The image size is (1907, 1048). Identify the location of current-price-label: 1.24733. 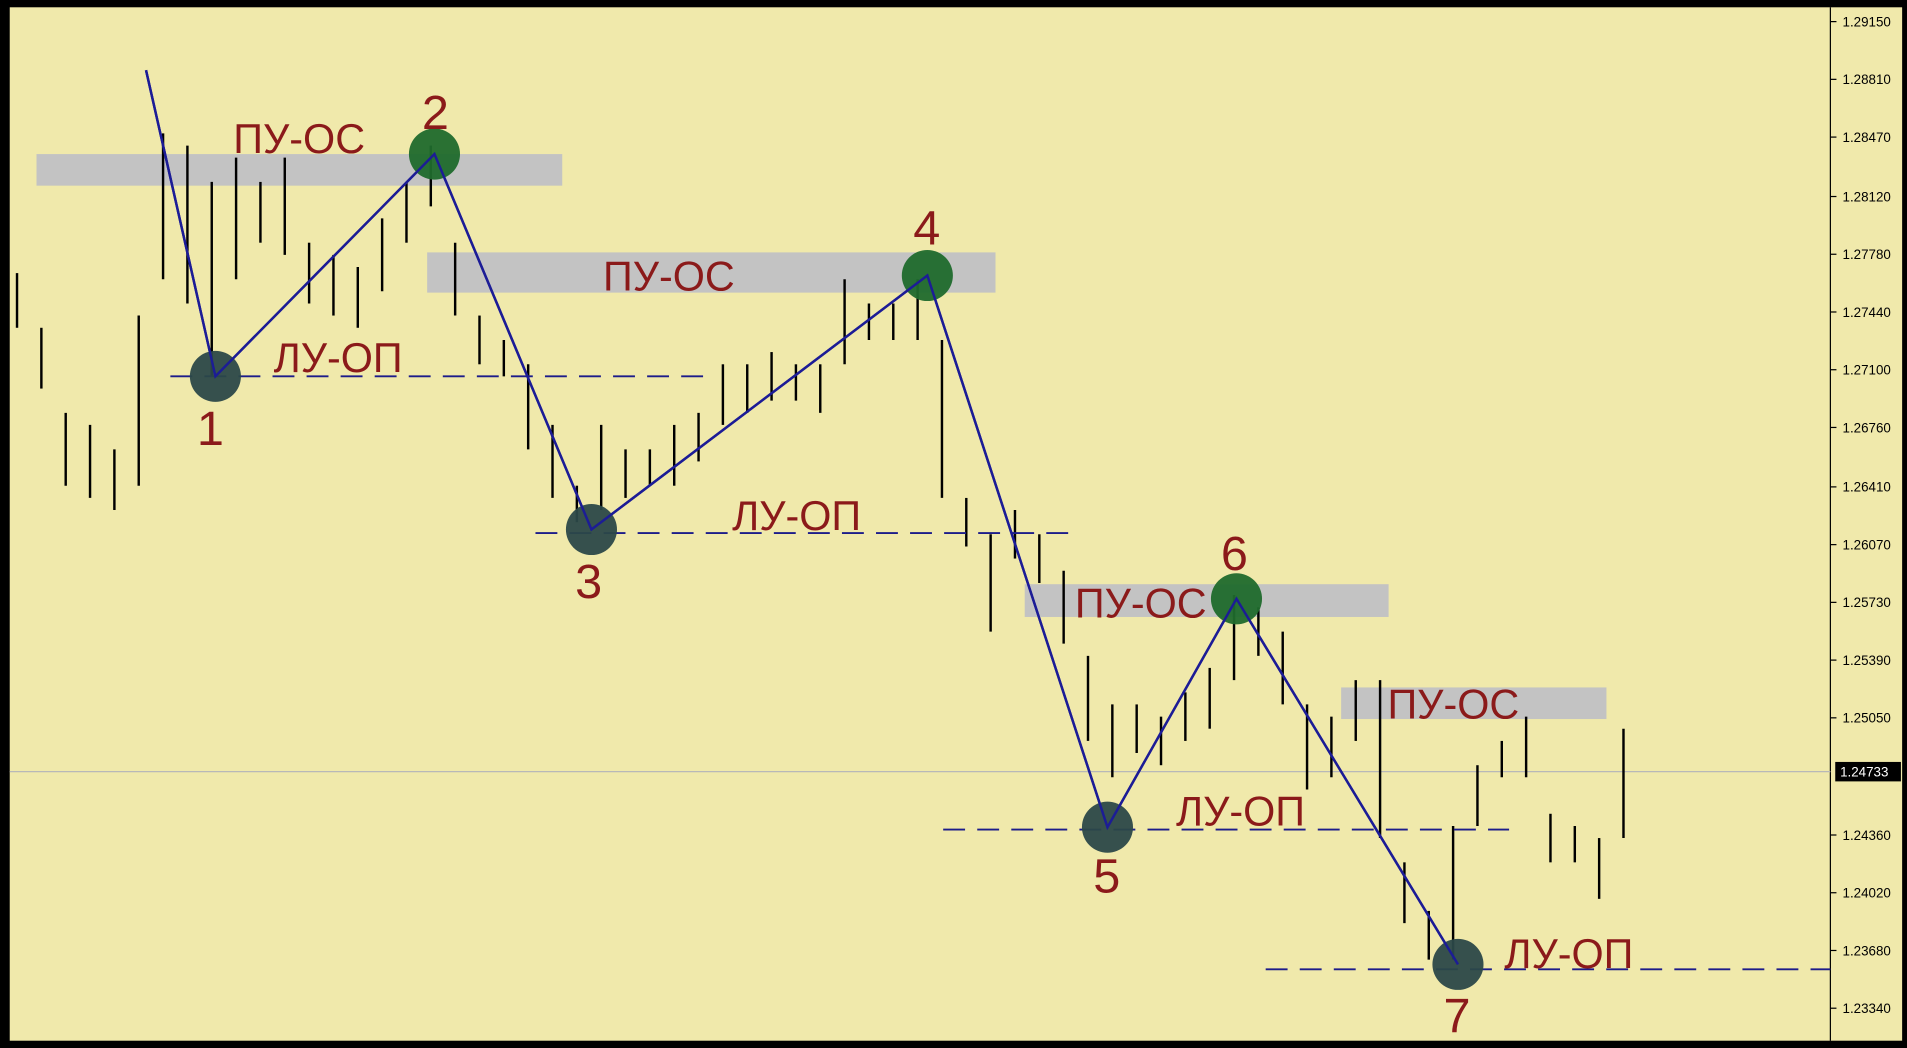
(1864, 772).